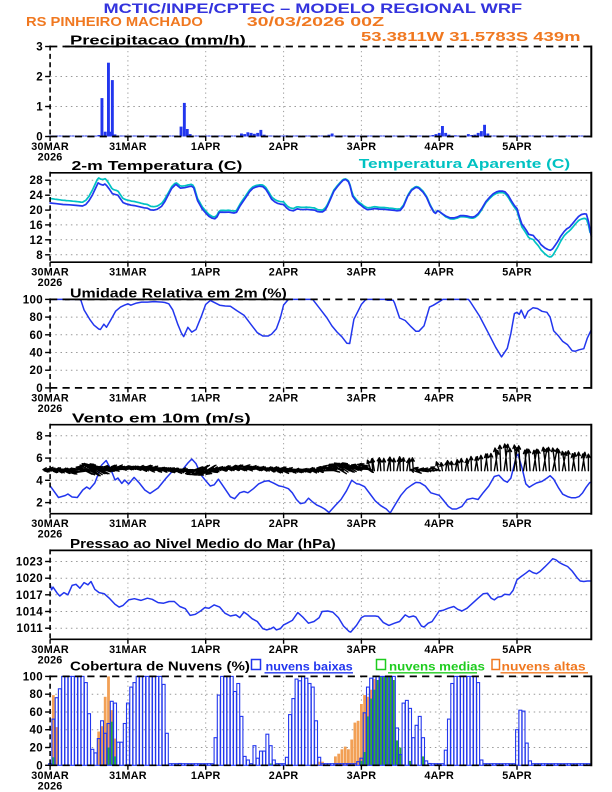 This screenshot has height=792, width=612. What do you see at coordinates (437, 666) in the screenshot?
I see `svg-text: nuvens medias` at bounding box center [437, 666].